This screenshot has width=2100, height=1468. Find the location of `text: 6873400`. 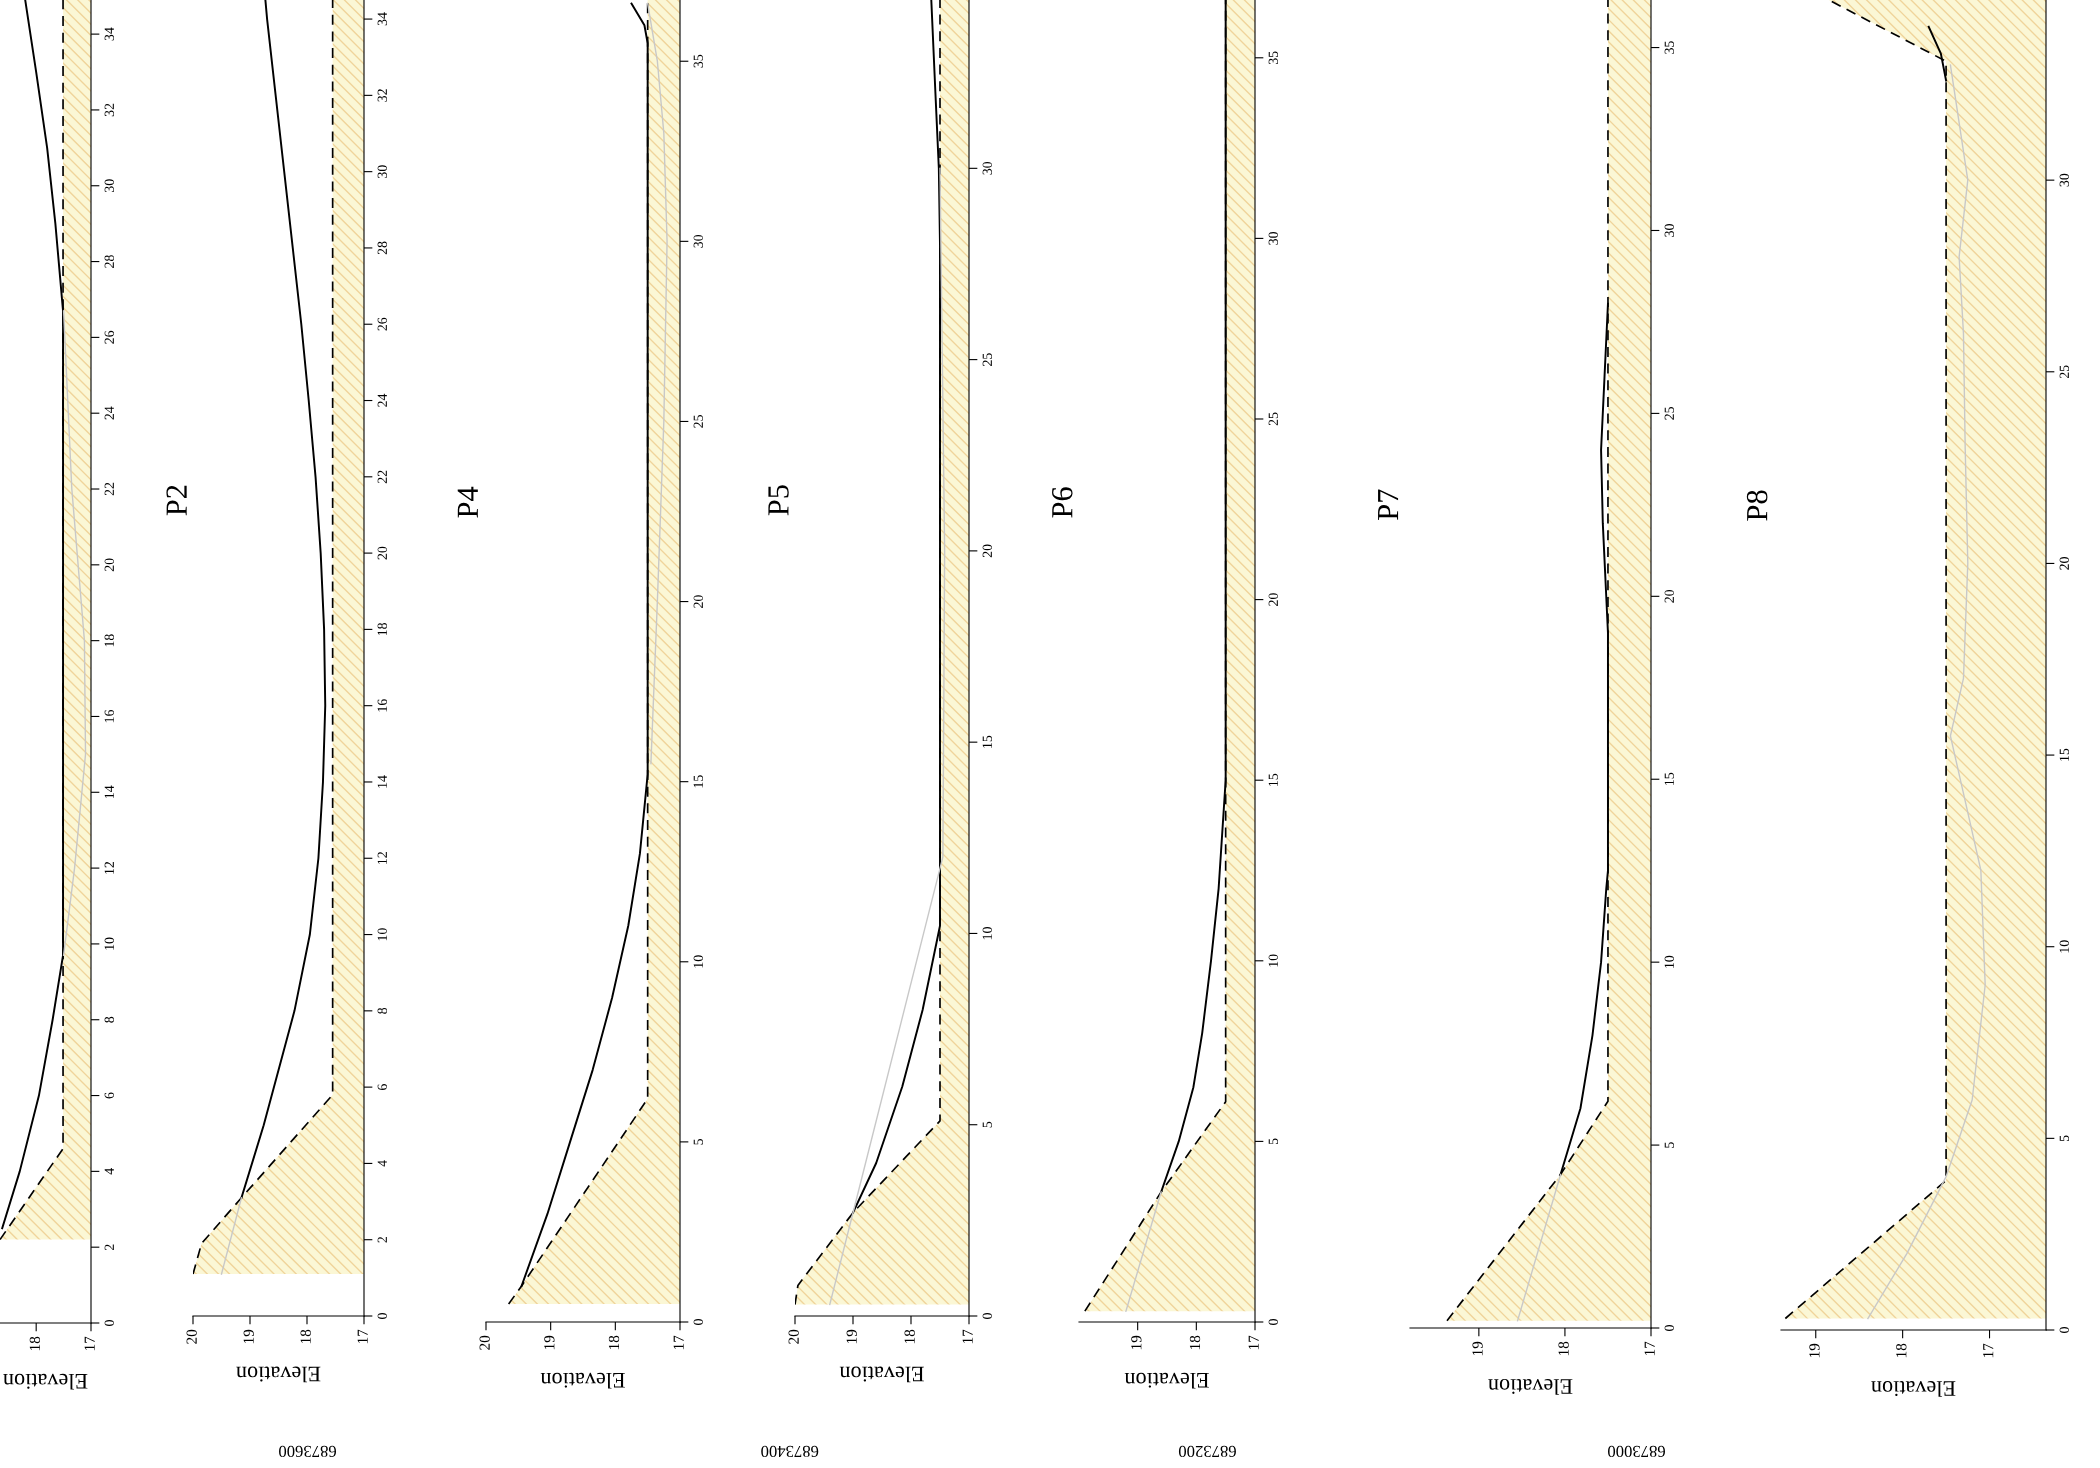

text: 6873400 is located at coordinates (790, 1451).